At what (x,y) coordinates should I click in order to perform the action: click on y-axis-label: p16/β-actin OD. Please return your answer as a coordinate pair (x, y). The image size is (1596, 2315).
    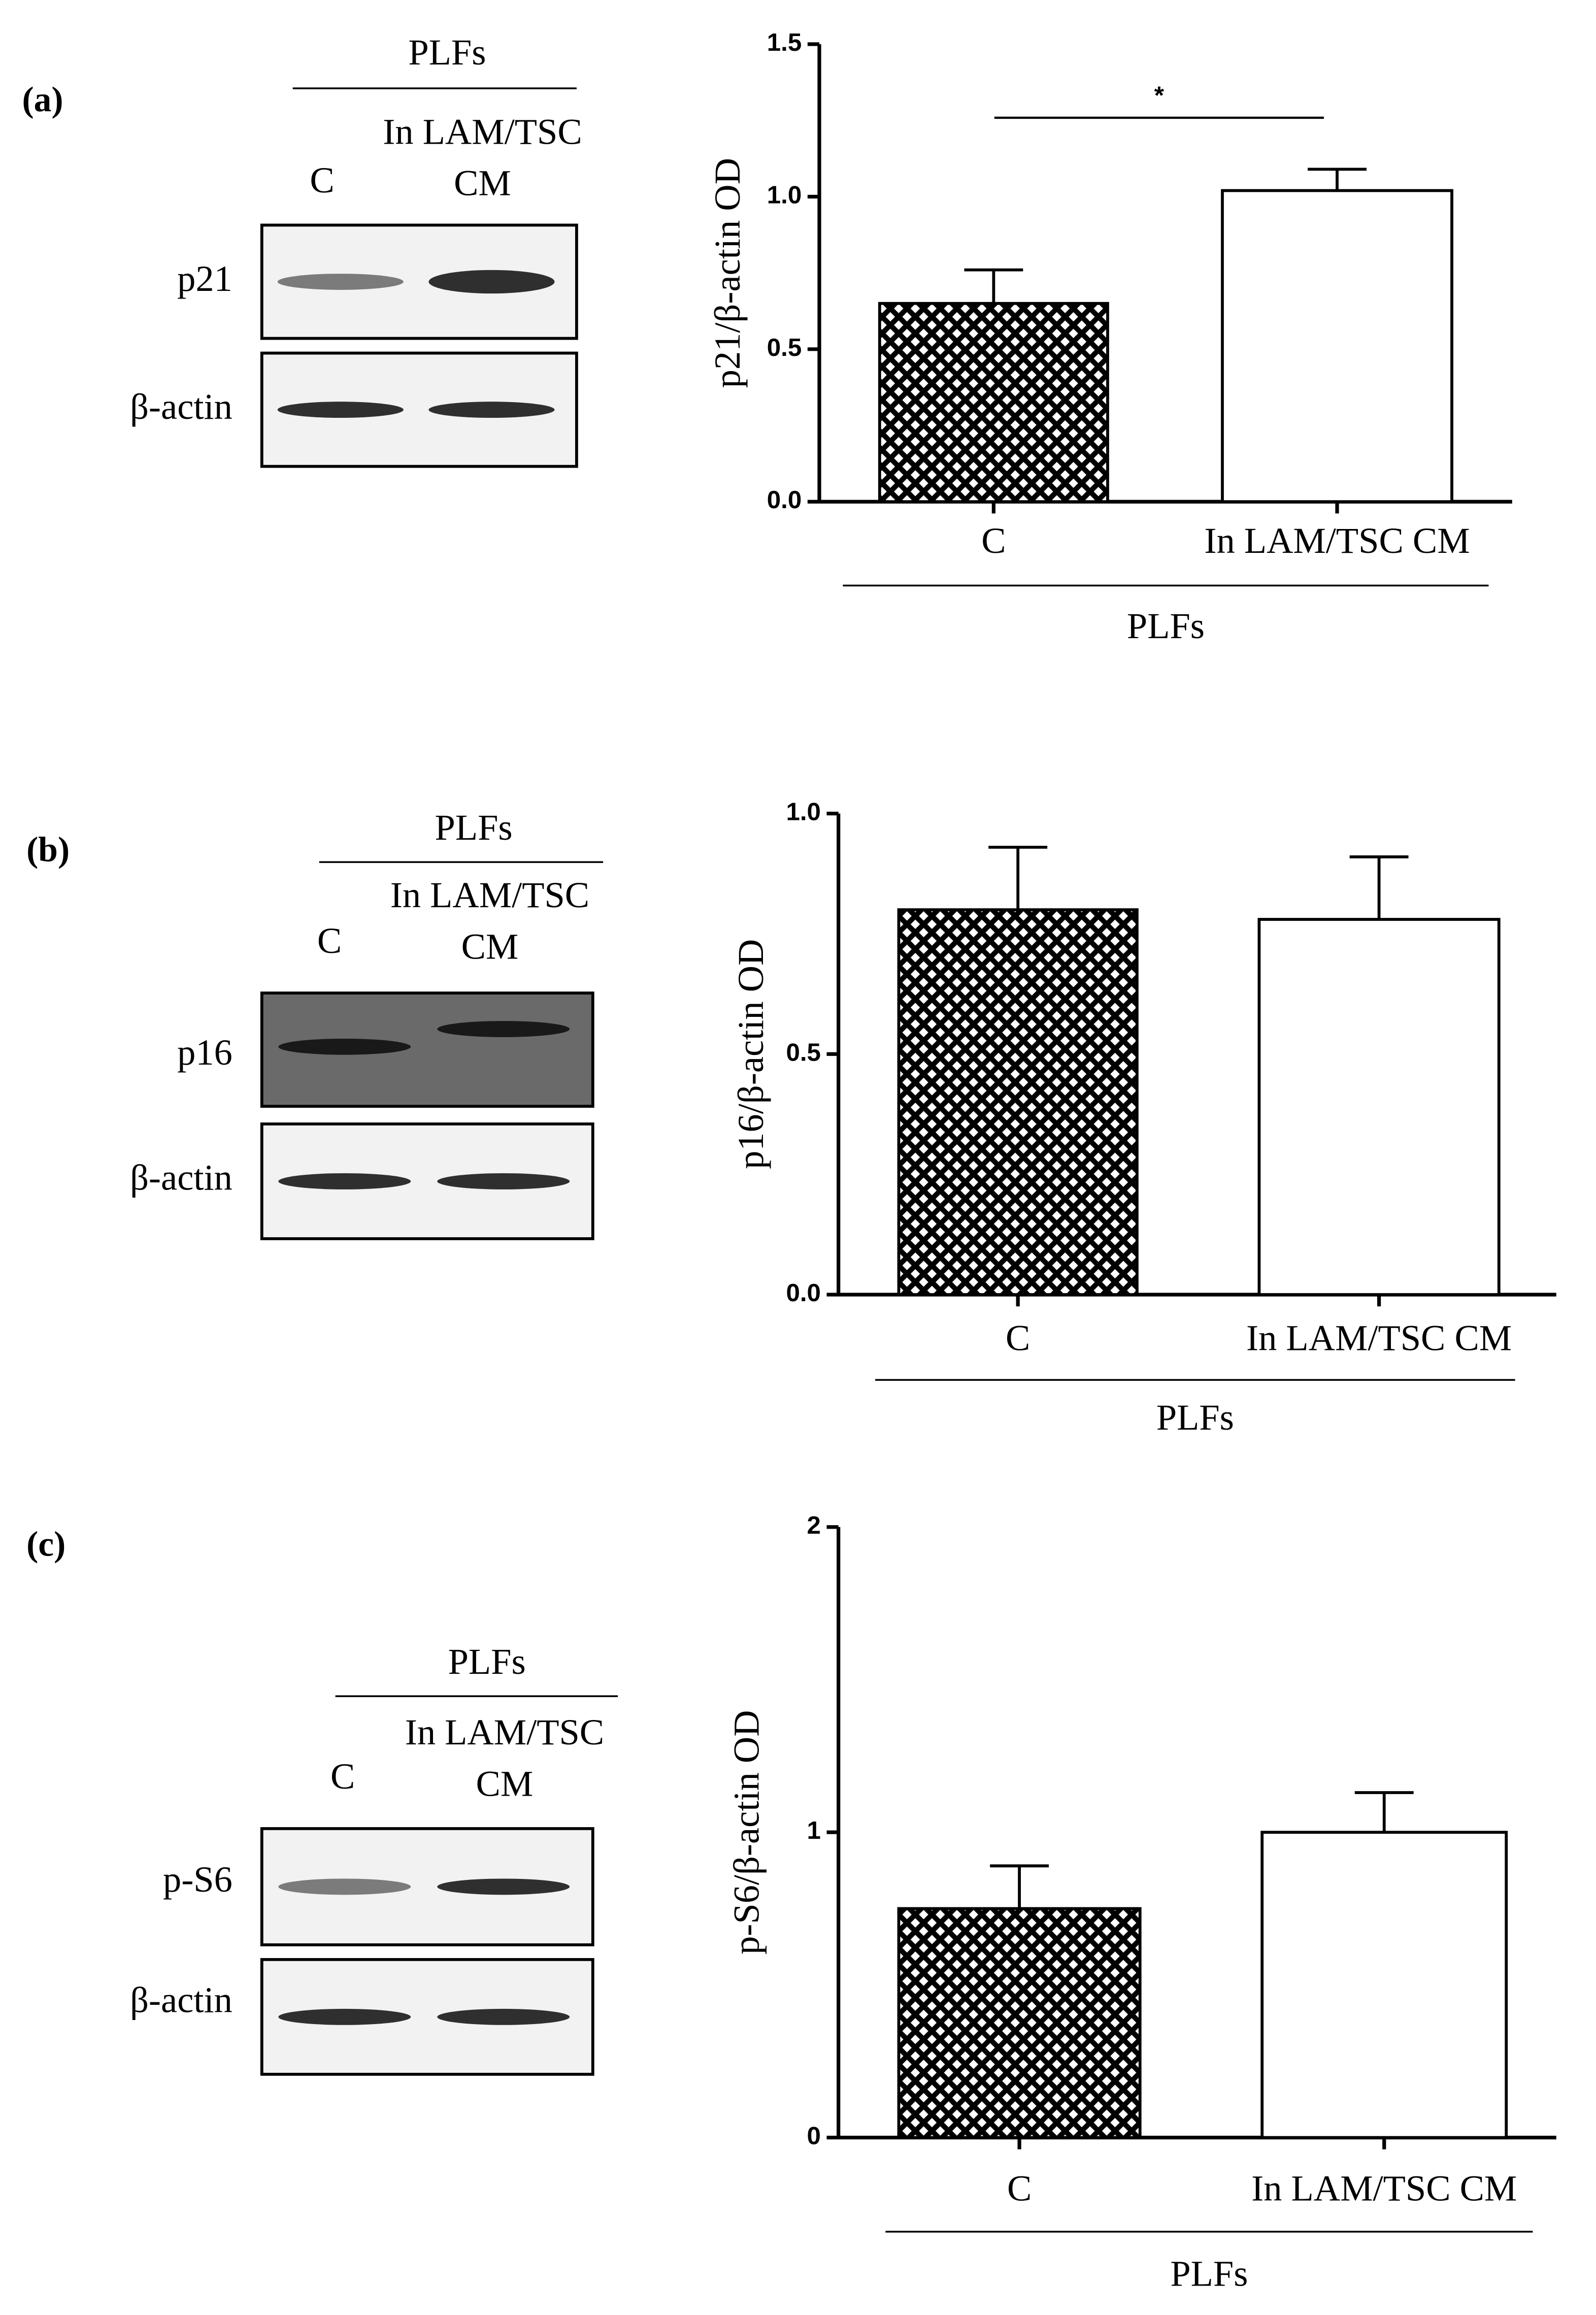
    Looking at the image, I should click on (750, 1054).